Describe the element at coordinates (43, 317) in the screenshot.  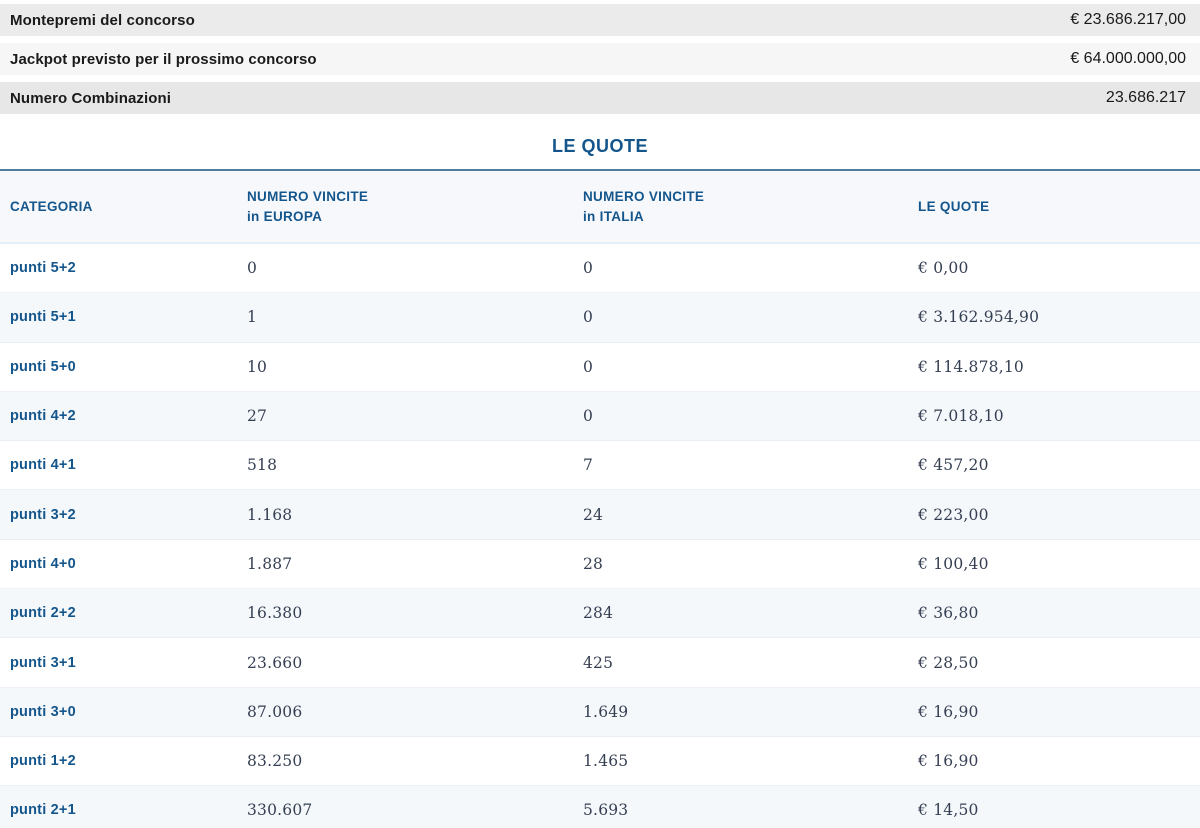
I see `cell-categoria: punti 5+1` at that location.